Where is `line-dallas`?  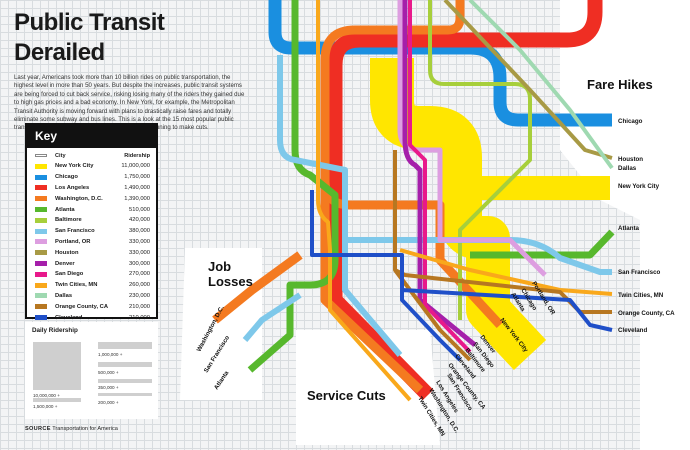 line-dallas is located at coordinates (541, 85).